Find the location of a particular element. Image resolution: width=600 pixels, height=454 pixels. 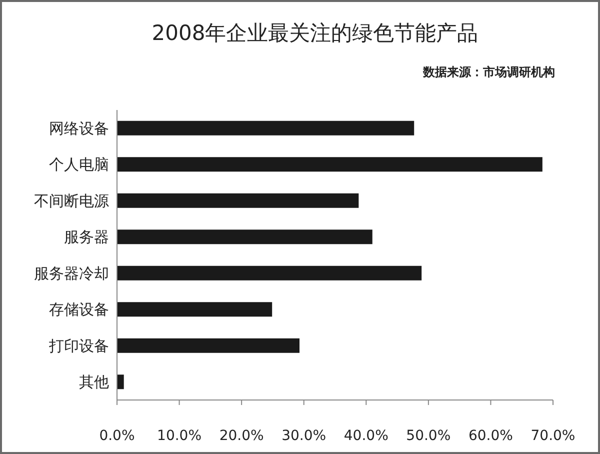

x-tick-label: 0.0% is located at coordinates (117, 436).